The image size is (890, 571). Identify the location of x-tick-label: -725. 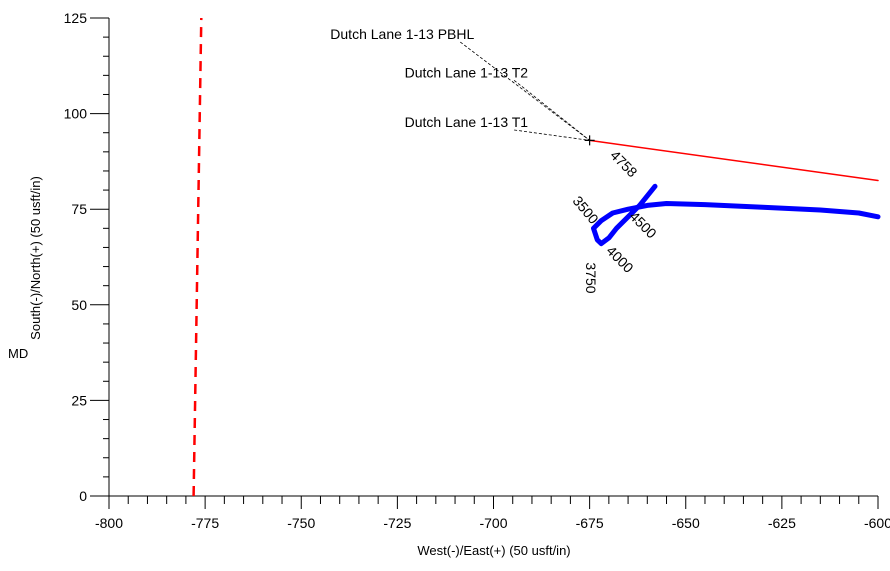
(397, 523).